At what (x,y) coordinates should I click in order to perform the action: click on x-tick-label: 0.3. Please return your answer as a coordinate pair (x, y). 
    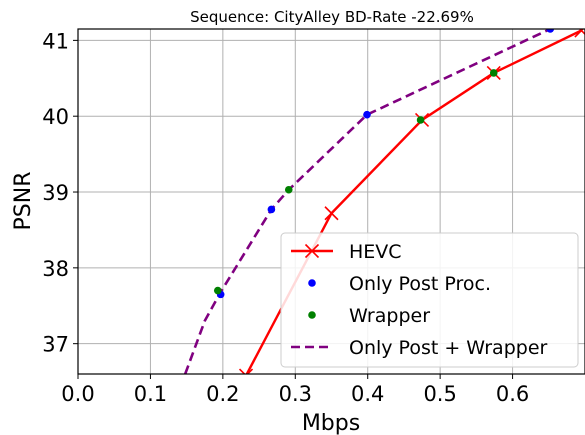
    Looking at the image, I should click on (295, 394).